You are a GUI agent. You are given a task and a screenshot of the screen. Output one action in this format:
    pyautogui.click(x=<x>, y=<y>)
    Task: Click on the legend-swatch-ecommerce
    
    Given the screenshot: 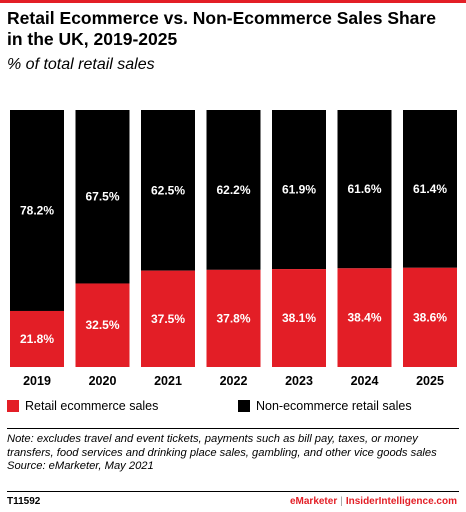 What is the action you would take?
    pyautogui.click(x=13, y=406)
    